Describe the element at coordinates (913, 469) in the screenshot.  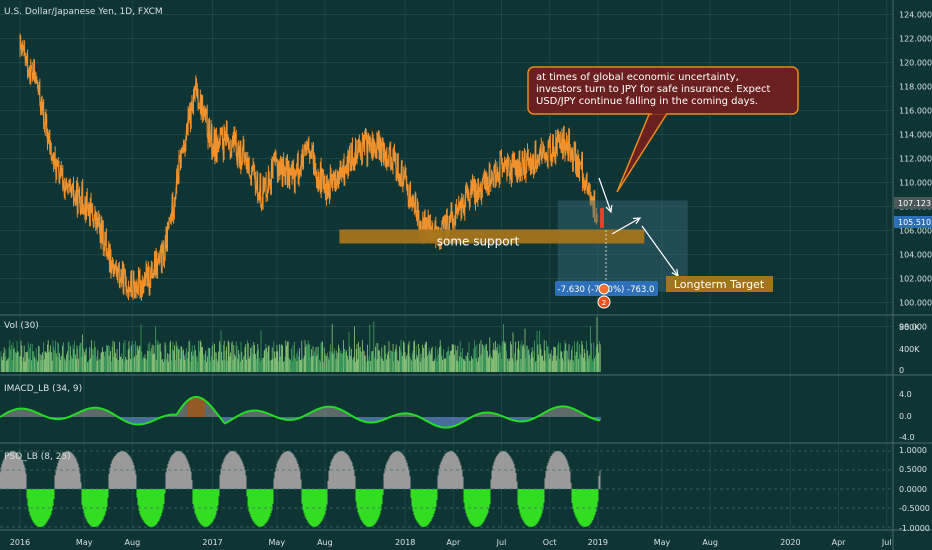
I see `pso-tick-label: 0.5000` at that location.